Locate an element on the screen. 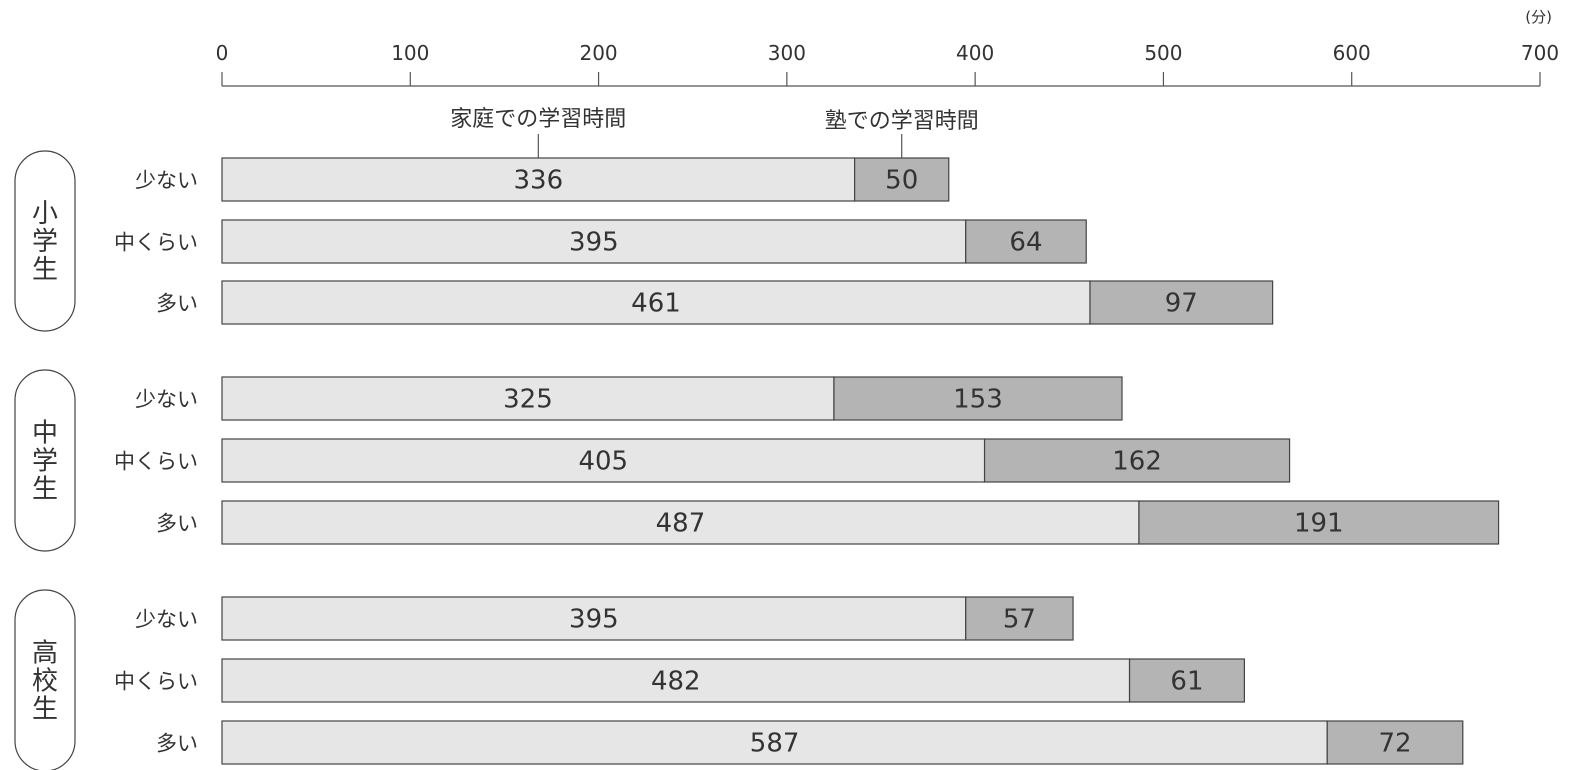 The width and height of the screenshot is (1574, 770). bar-value-label: 72 is located at coordinates (1394, 744).